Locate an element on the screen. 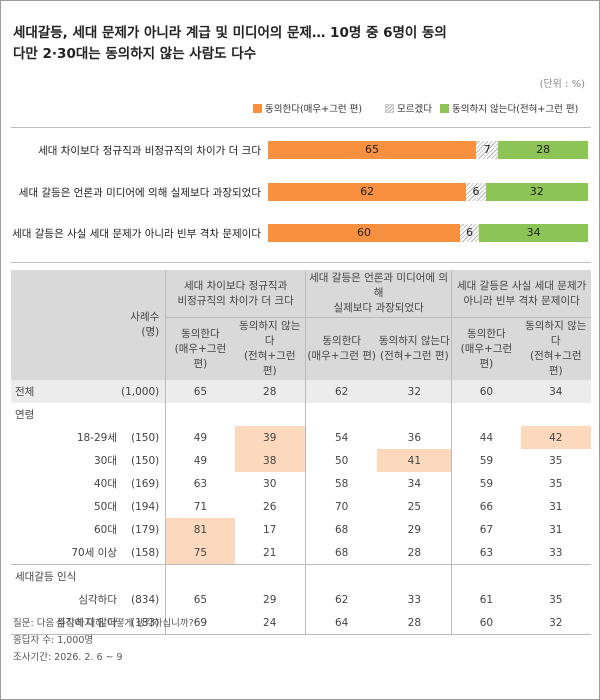  table-row: 40대 (169) 63 30 58 34 59 35 is located at coordinates (301, 483).